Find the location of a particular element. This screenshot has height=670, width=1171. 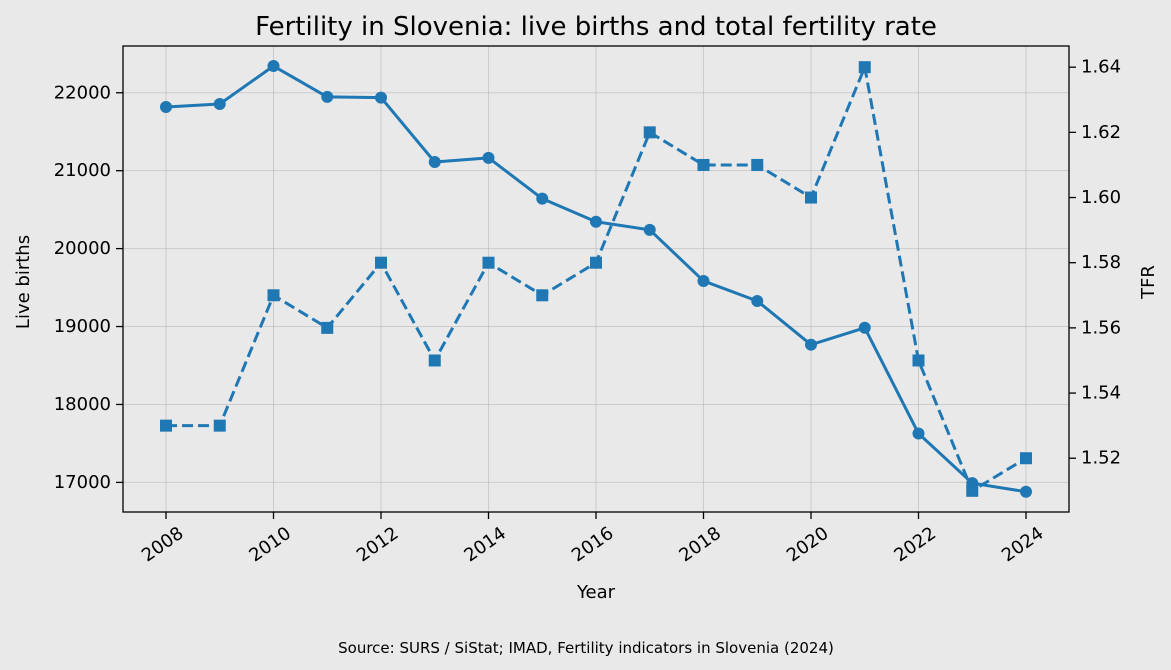

y-axis-right-title: TFR is located at coordinates (1148, 282).